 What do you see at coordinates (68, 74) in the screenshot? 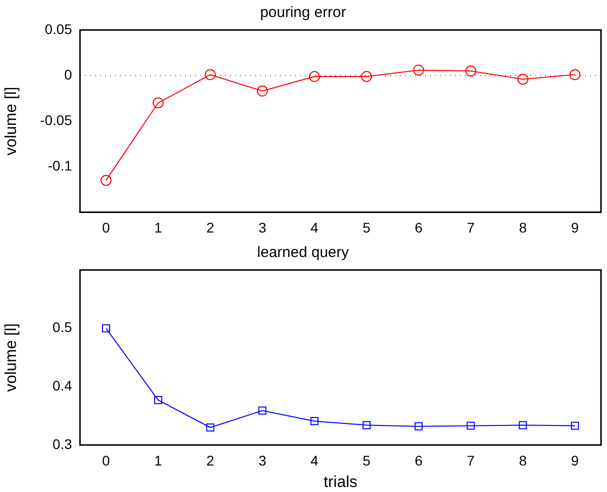
I see `y-tick-label: 0` at bounding box center [68, 74].